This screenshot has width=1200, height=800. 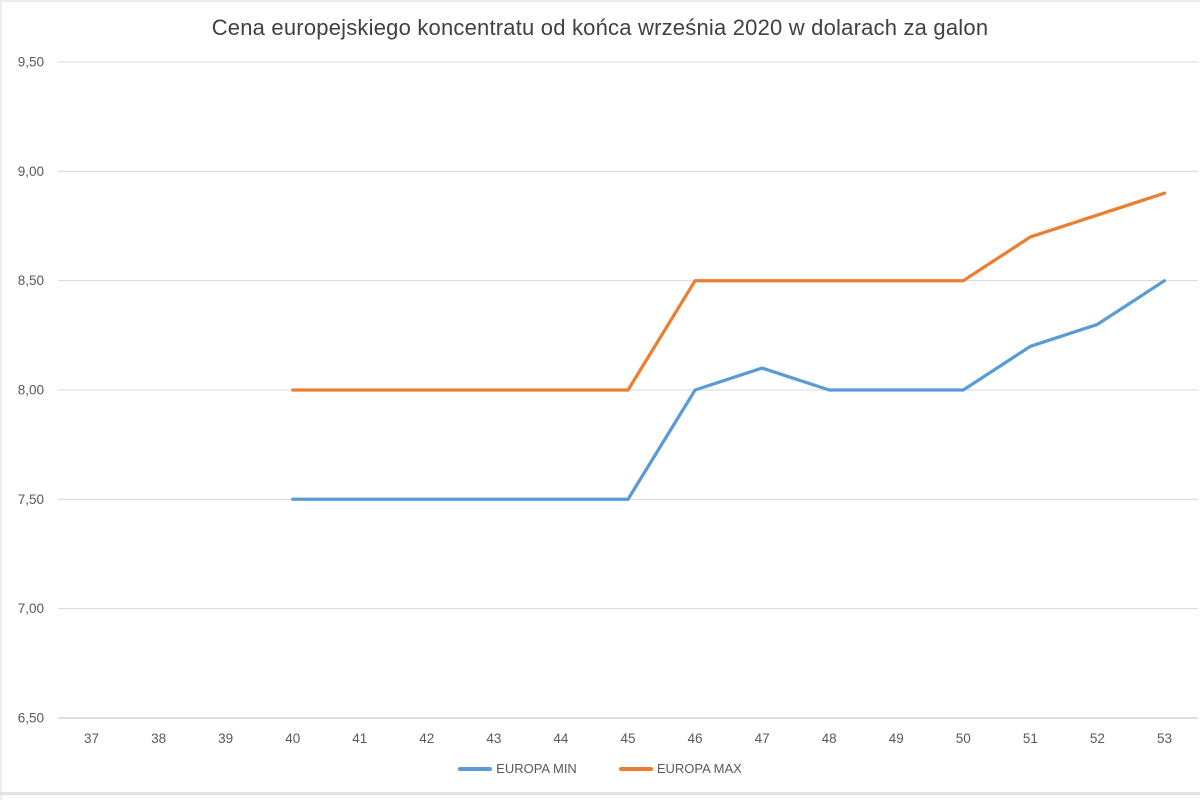 I want to click on svg-text: 50, so click(x=963, y=738).